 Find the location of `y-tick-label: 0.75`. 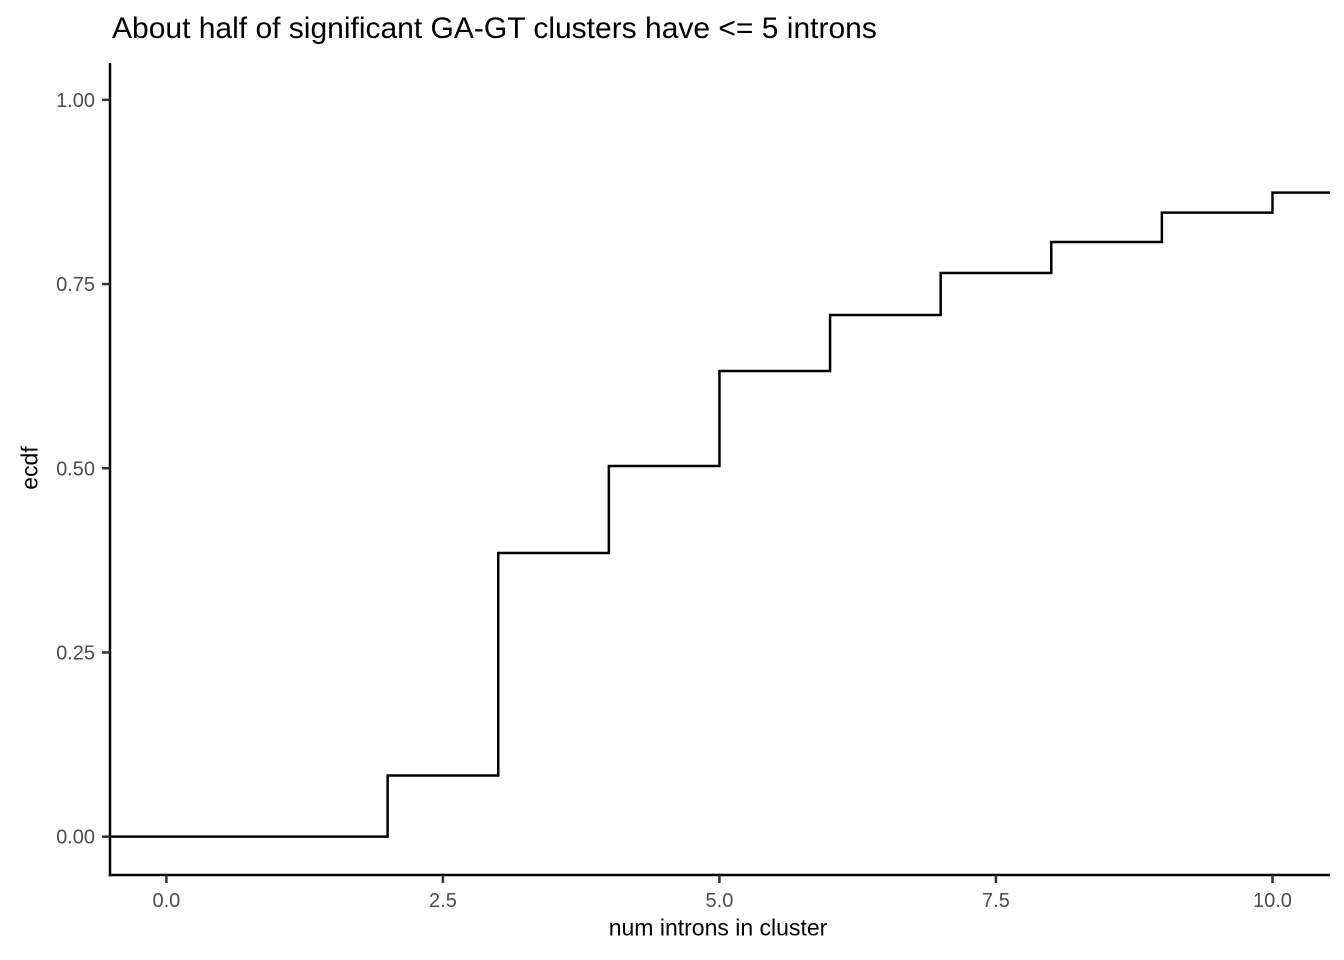

y-tick-label: 0.75 is located at coordinates (75, 285).